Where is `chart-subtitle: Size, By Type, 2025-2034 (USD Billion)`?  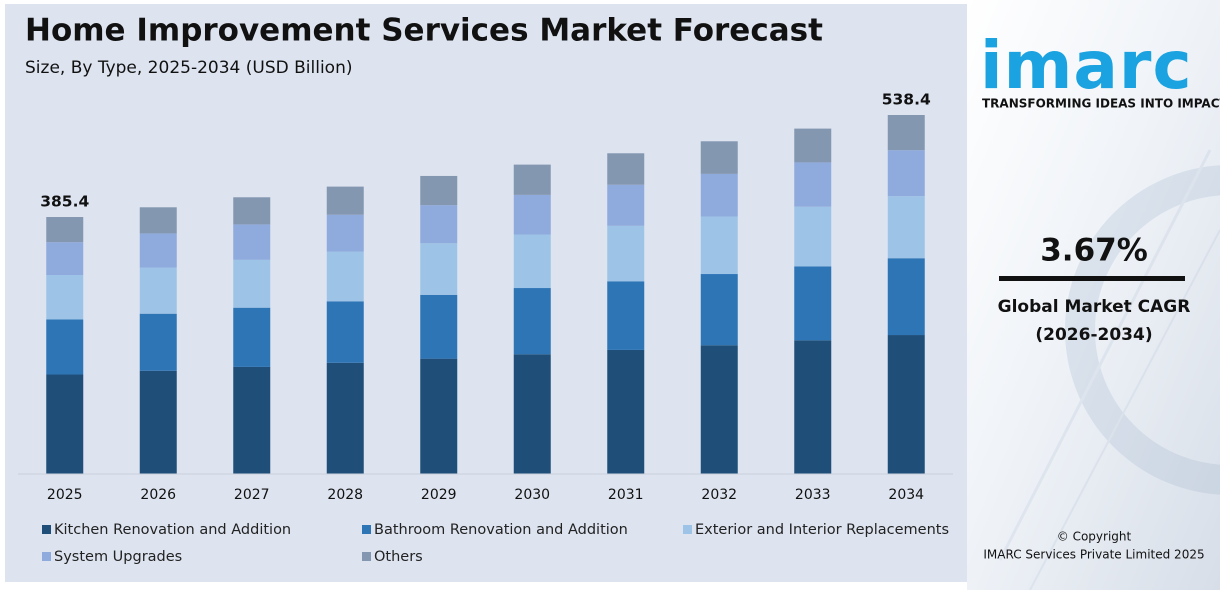
chart-subtitle: Size, By Type, 2025-2034 (USD Billion) is located at coordinates (188, 68).